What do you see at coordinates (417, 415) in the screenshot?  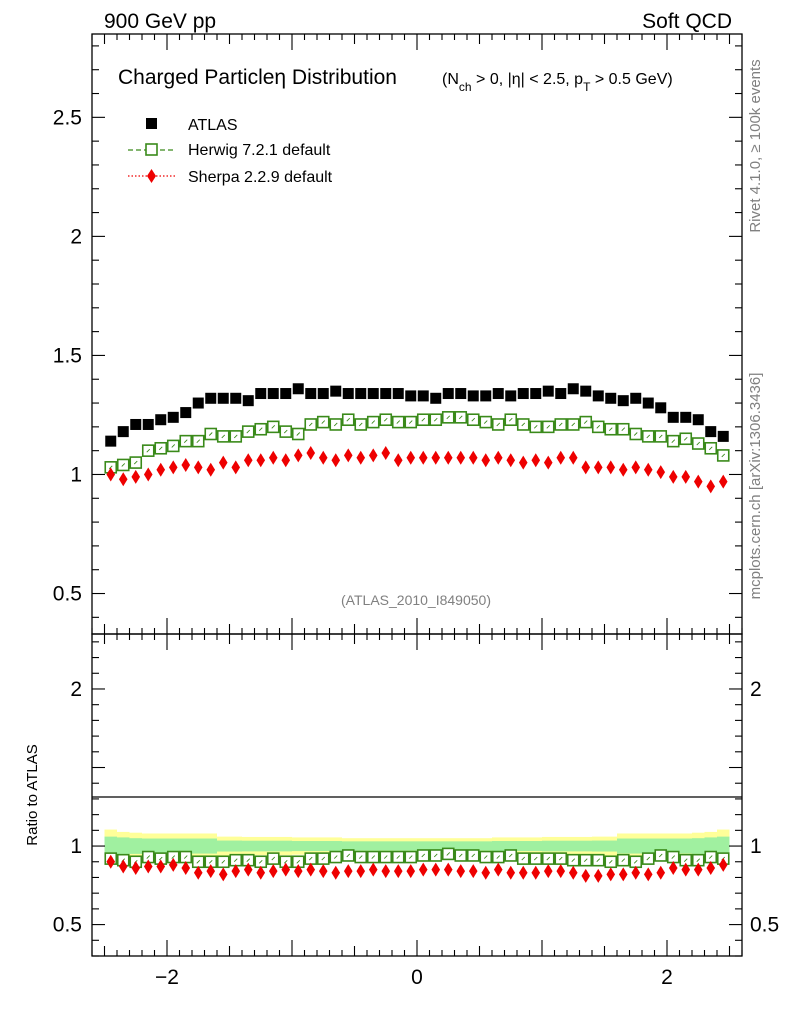 I see `atlas-series` at bounding box center [417, 415].